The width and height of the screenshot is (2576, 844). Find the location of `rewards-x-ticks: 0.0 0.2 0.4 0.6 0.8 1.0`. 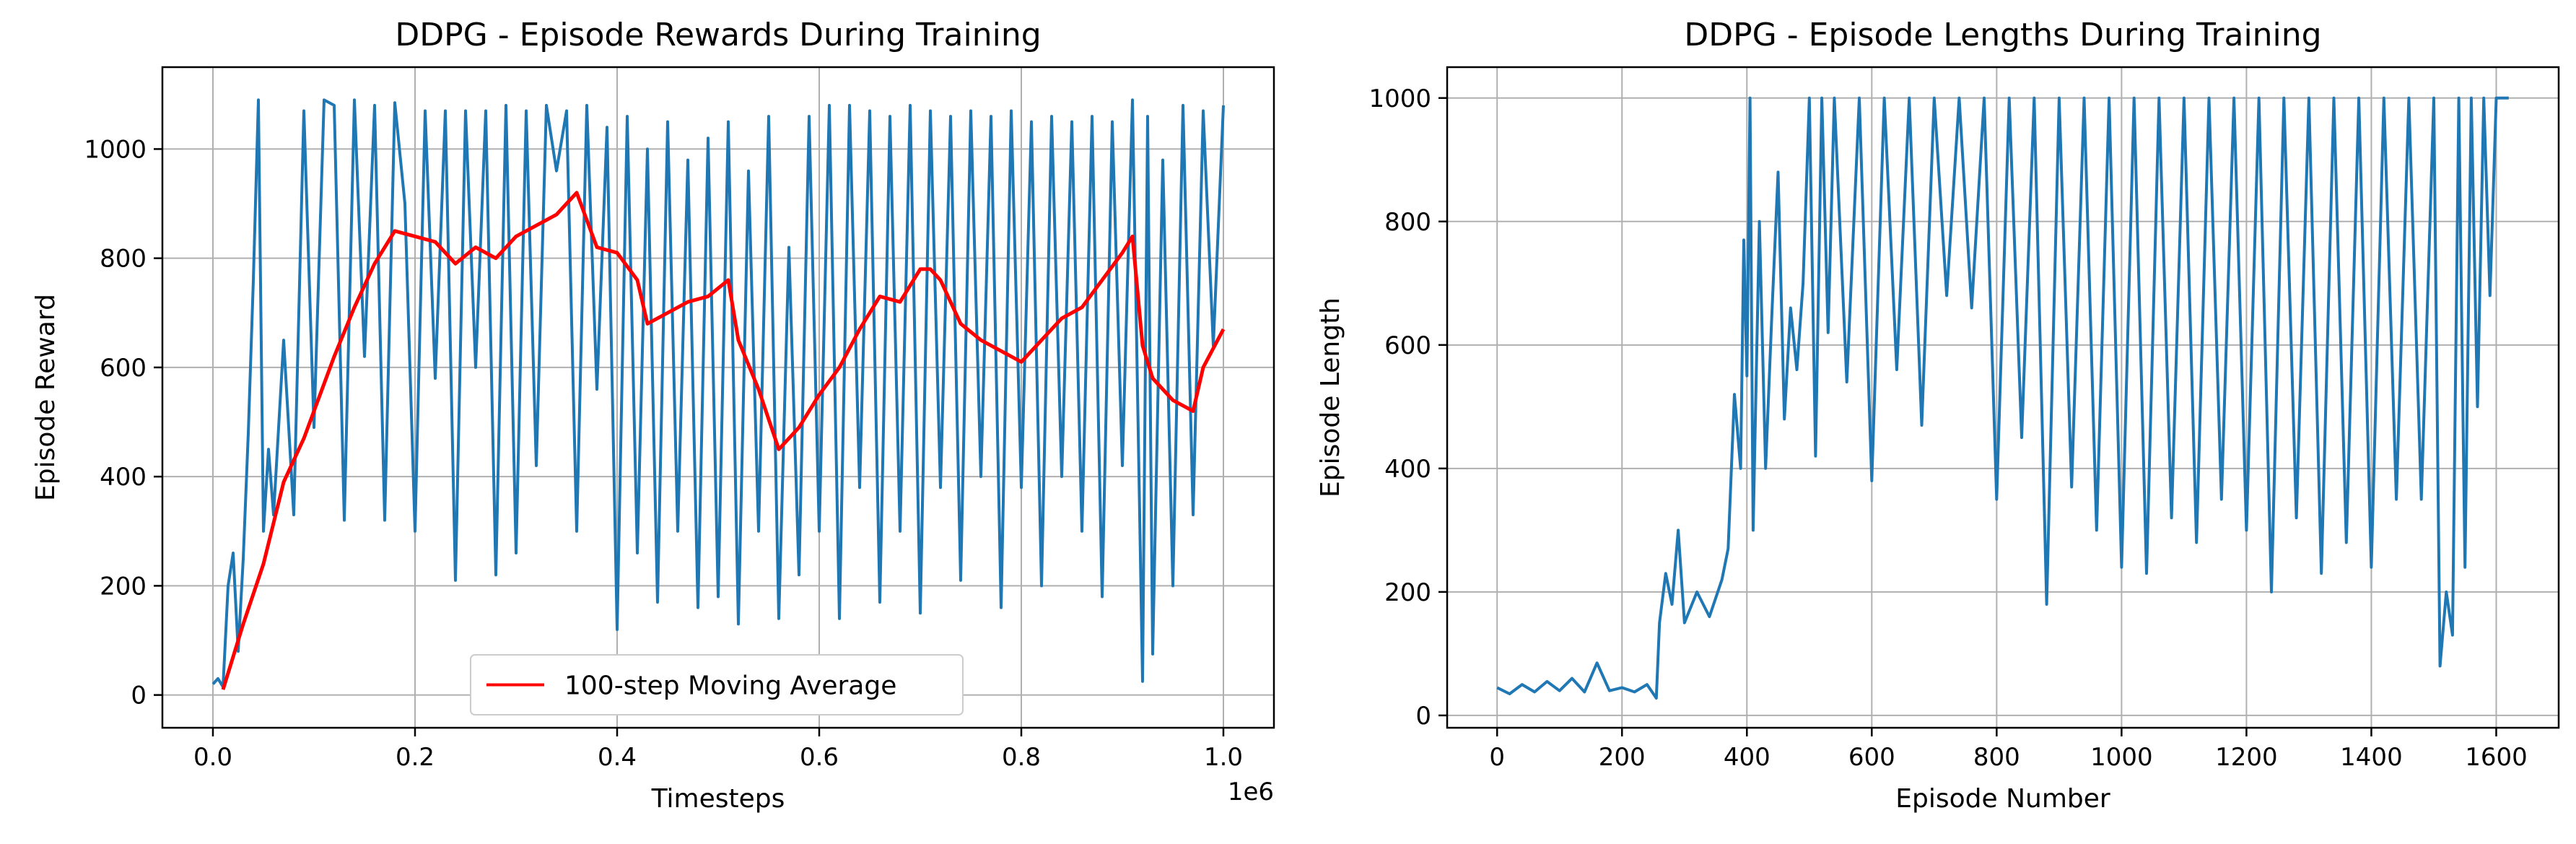

rewards-x-ticks: 0.0 0.2 0.4 0.6 0.8 1.0 is located at coordinates (718, 750).